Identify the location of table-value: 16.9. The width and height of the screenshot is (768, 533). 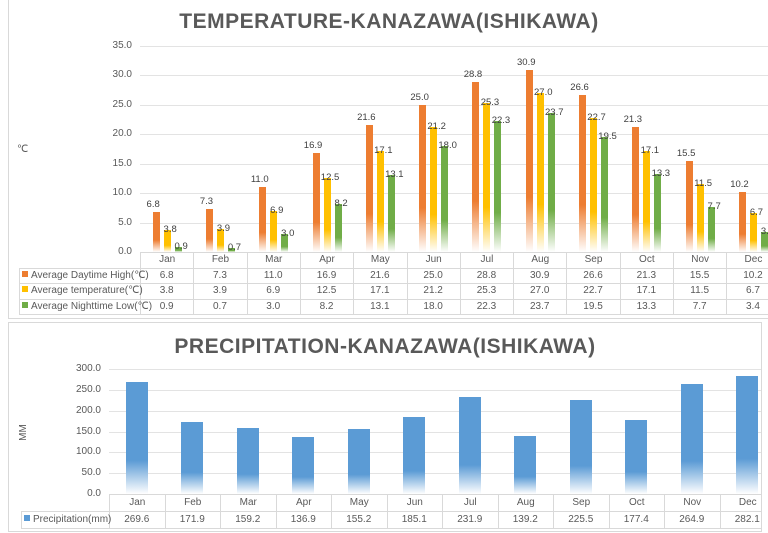
(326, 275).